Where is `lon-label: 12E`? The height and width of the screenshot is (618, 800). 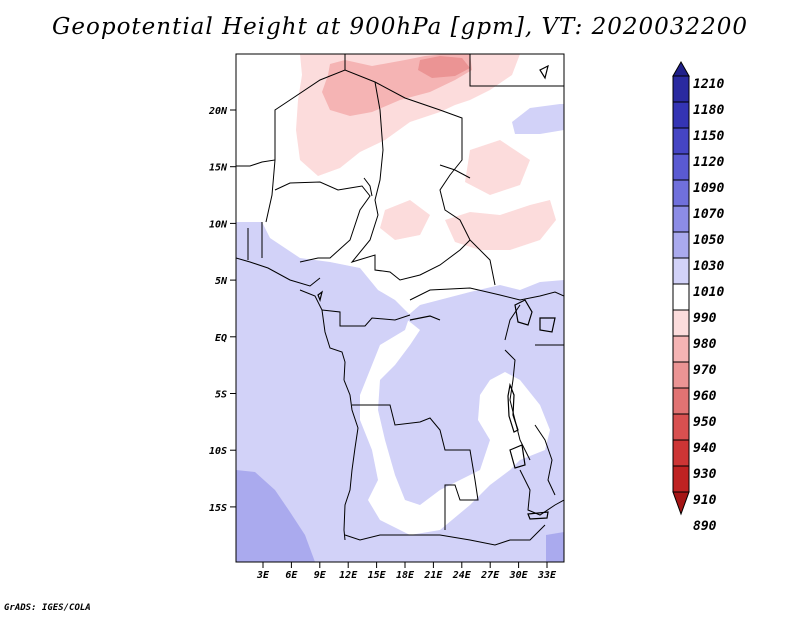
lon-label: 12E is located at coordinates (348, 575).